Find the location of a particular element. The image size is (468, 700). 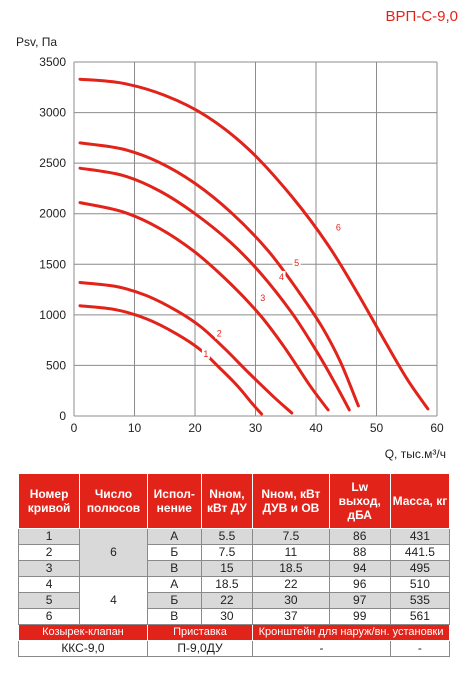

table-row: 1 6 А 5.5 7.5 86 431 is located at coordinates (234, 552).